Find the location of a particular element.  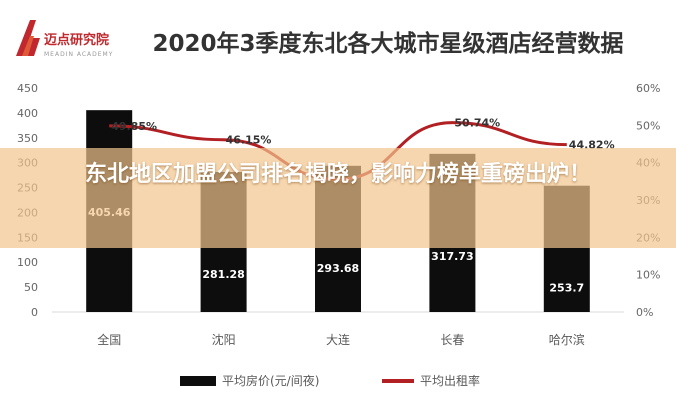

y-left-tick-label: 50 is located at coordinates (31, 287).